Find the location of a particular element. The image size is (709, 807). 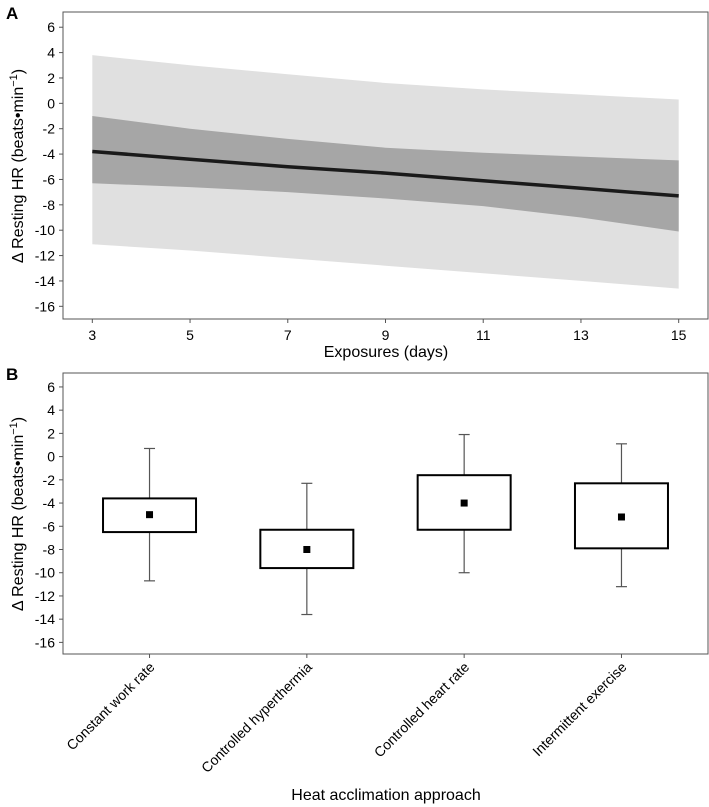

panel-a-y-ticks: 6 4 2 0 -2 -4 -6 -8 -10 -12 -14 -16 is located at coordinates (49, 166).